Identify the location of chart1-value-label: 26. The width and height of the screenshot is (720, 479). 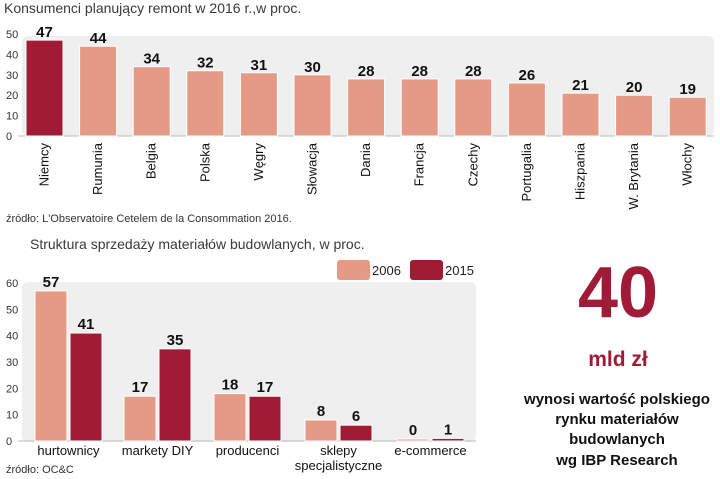
(527, 75).